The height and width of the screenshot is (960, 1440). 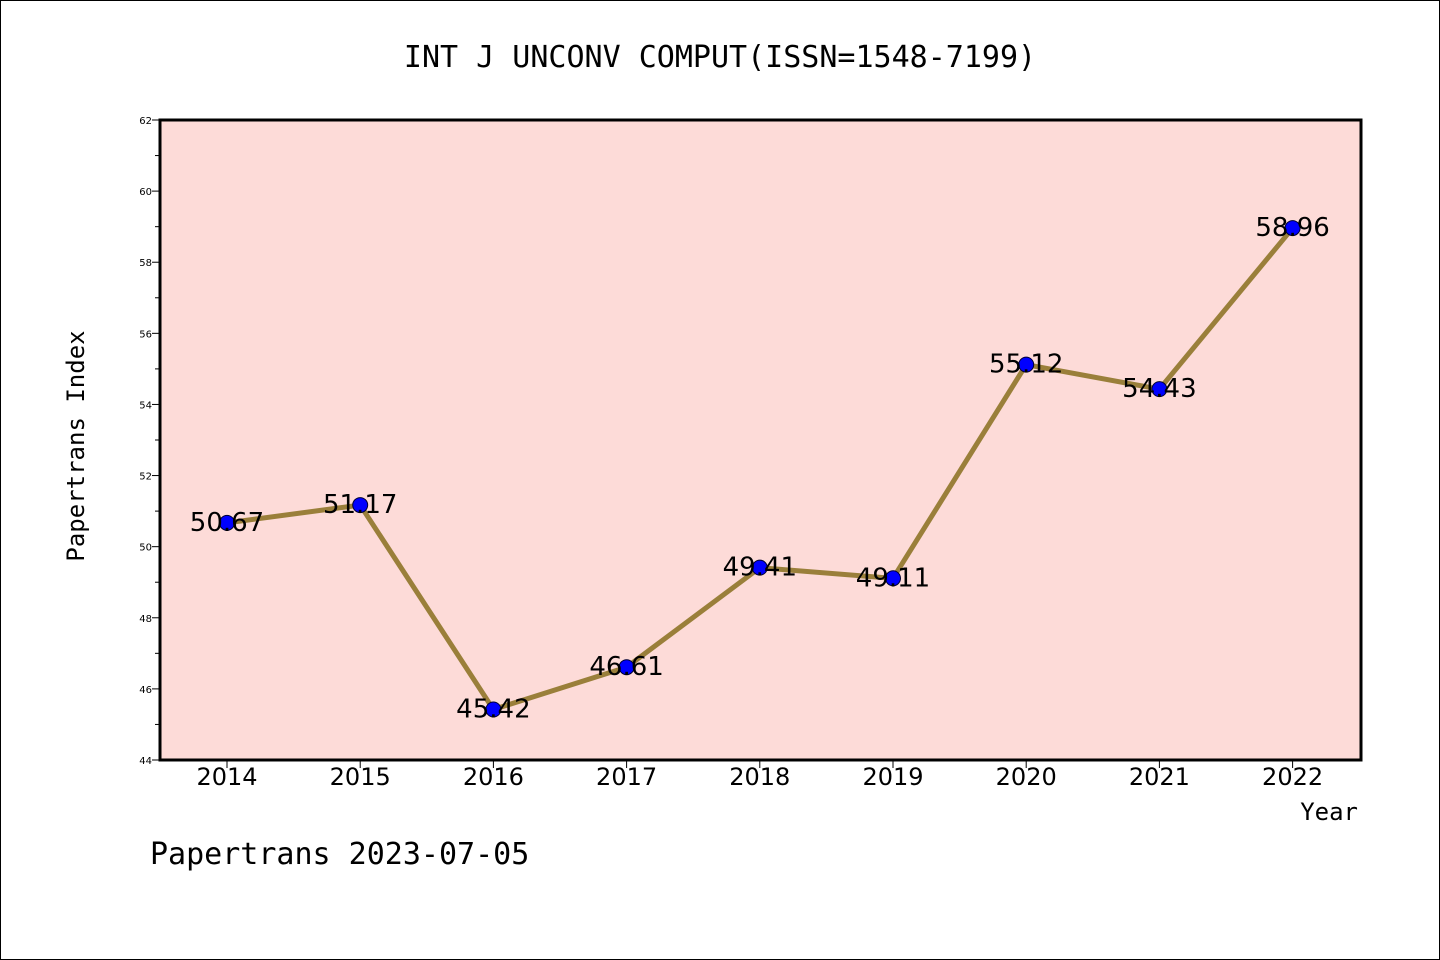 What do you see at coordinates (145, 334) in the screenshot?
I see `y-tick-label: 56` at bounding box center [145, 334].